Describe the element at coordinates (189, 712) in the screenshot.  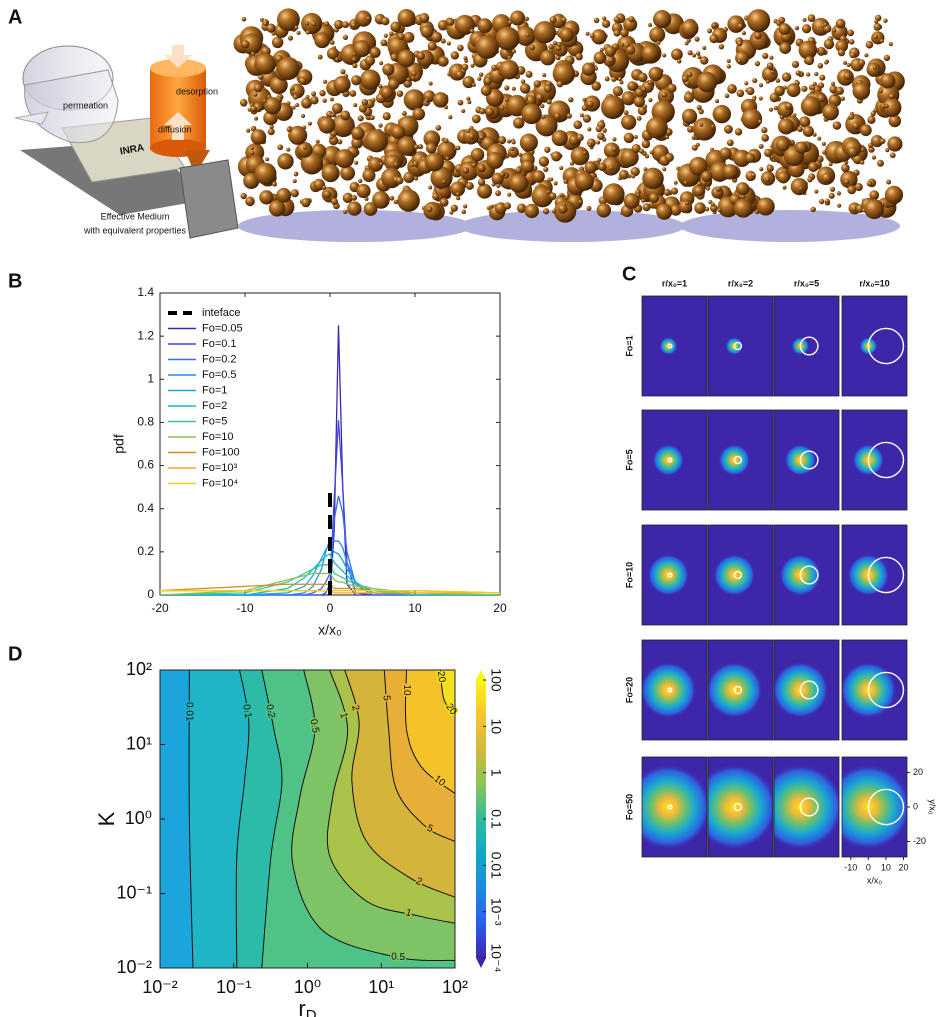
I see `contour-label: 0.01` at that location.